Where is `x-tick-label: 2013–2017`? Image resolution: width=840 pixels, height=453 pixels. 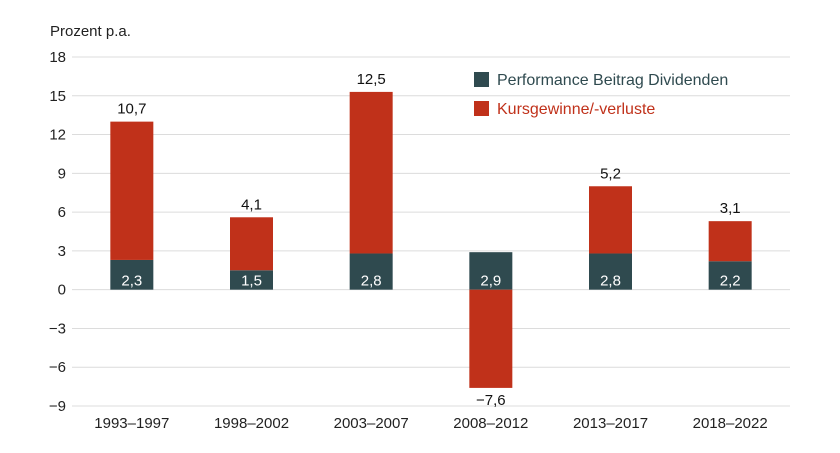 x-tick-label: 2013–2017 is located at coordinates (610, 423).